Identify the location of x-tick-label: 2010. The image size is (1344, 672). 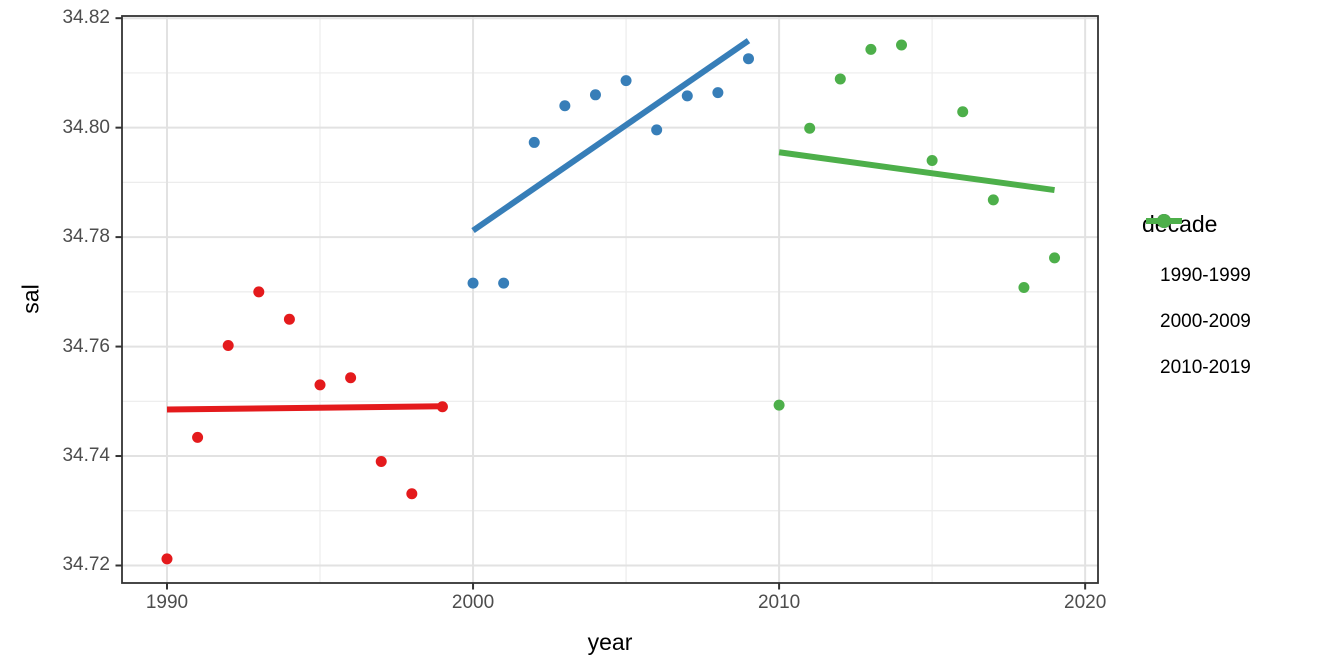
(779, 602).